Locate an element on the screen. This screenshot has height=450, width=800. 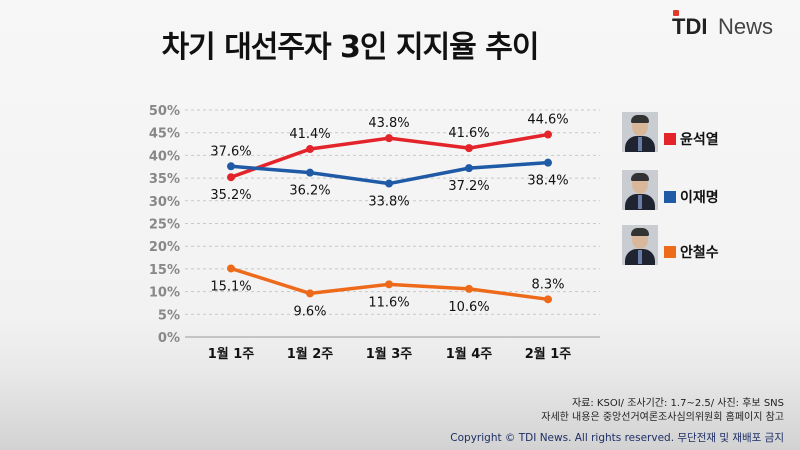
data-label: 15.1% is located at coordinates (230, 286).